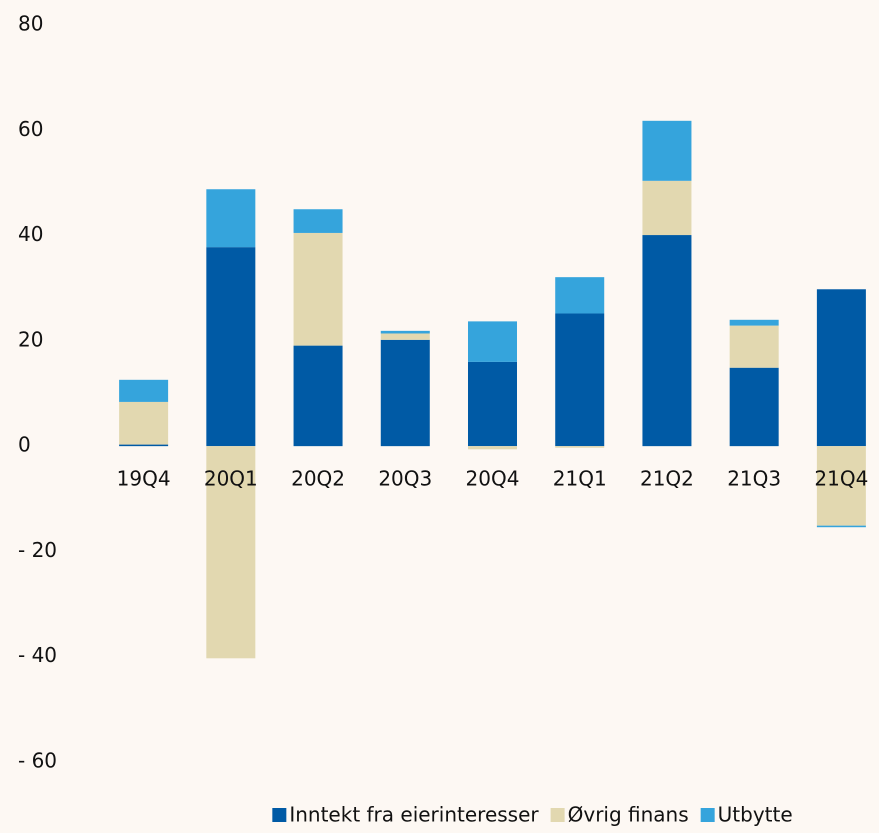 Image resolution: width=879 pixels, height=833 pixels. I want to click on y-tick-label: - 60, so click(37, 761).